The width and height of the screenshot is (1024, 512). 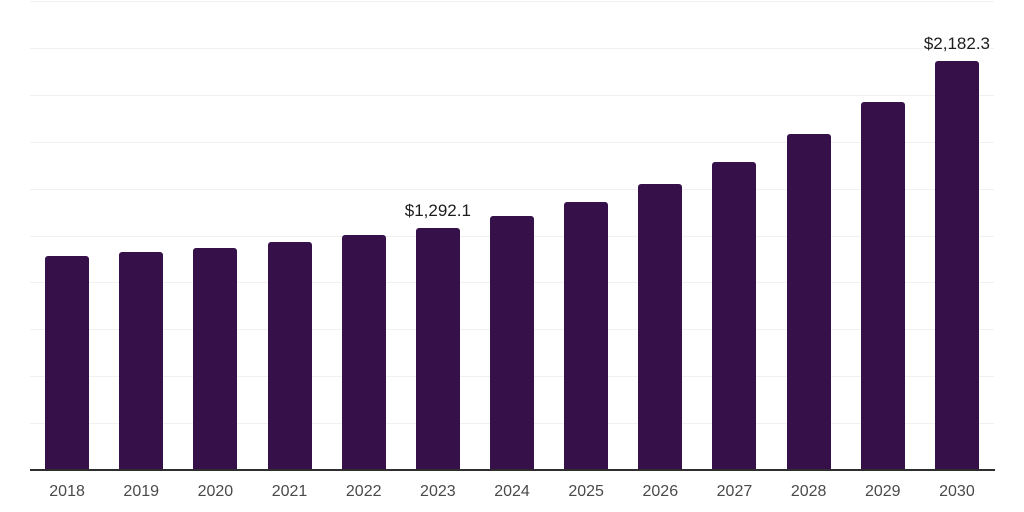 What do you see at coordinates (512, 342) in the screenshot?
I see `bar-2024` at bounding box center [512, 342].